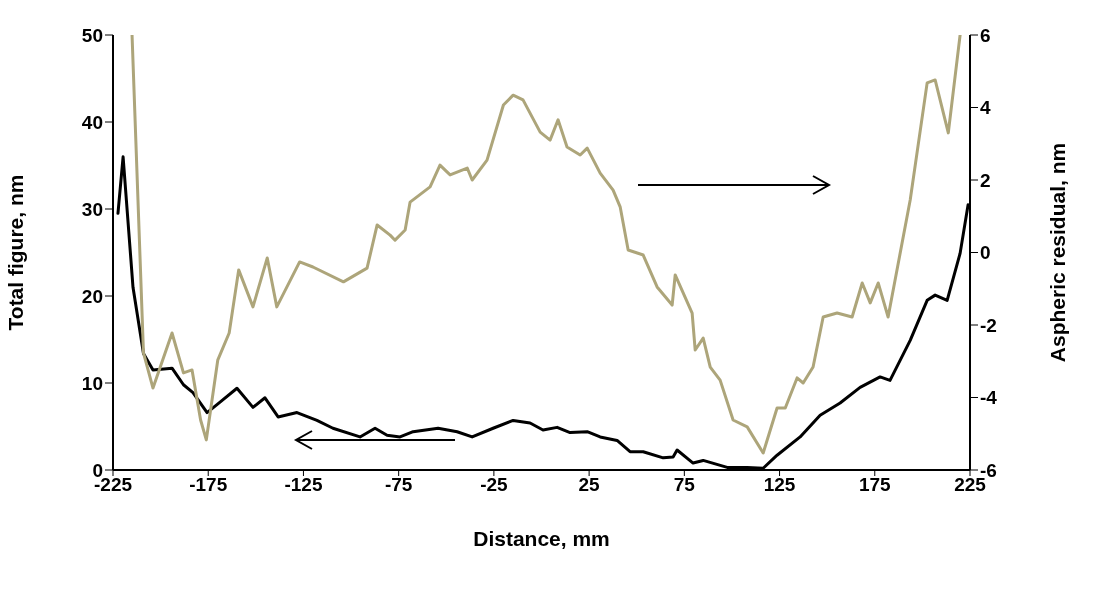 This screenshot has height=592, width=1096. Describe the element at coordinates (589, 485) in the screenshot. I see `x-tick-label: 25` at that location.